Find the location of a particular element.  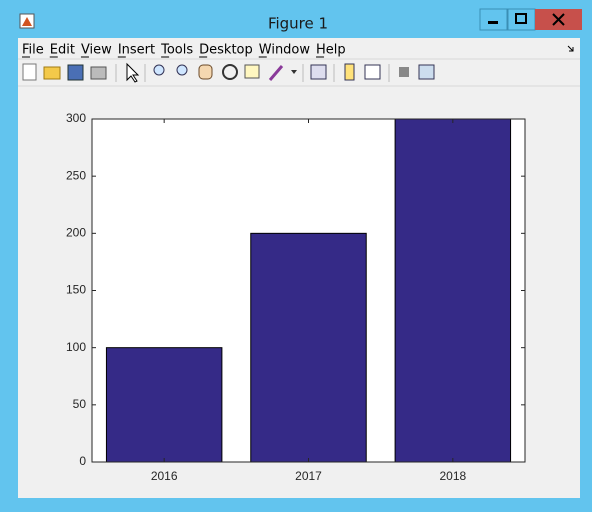

app-icon-glyph is located at coordinates (27, 21).